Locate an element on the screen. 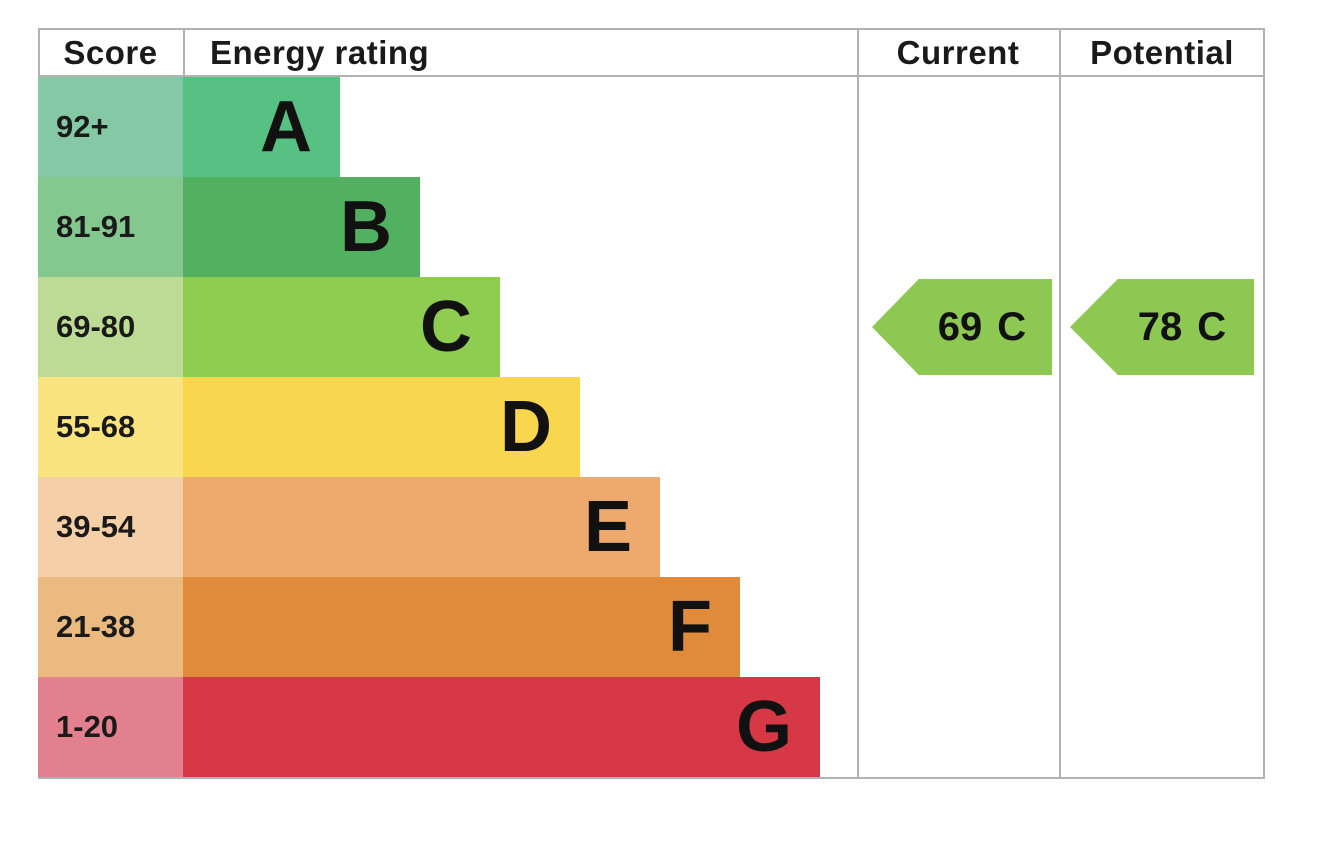 The height and width of the screenshot is (856, 1344). band-letter-e: E is located at coordinates (607, 527).